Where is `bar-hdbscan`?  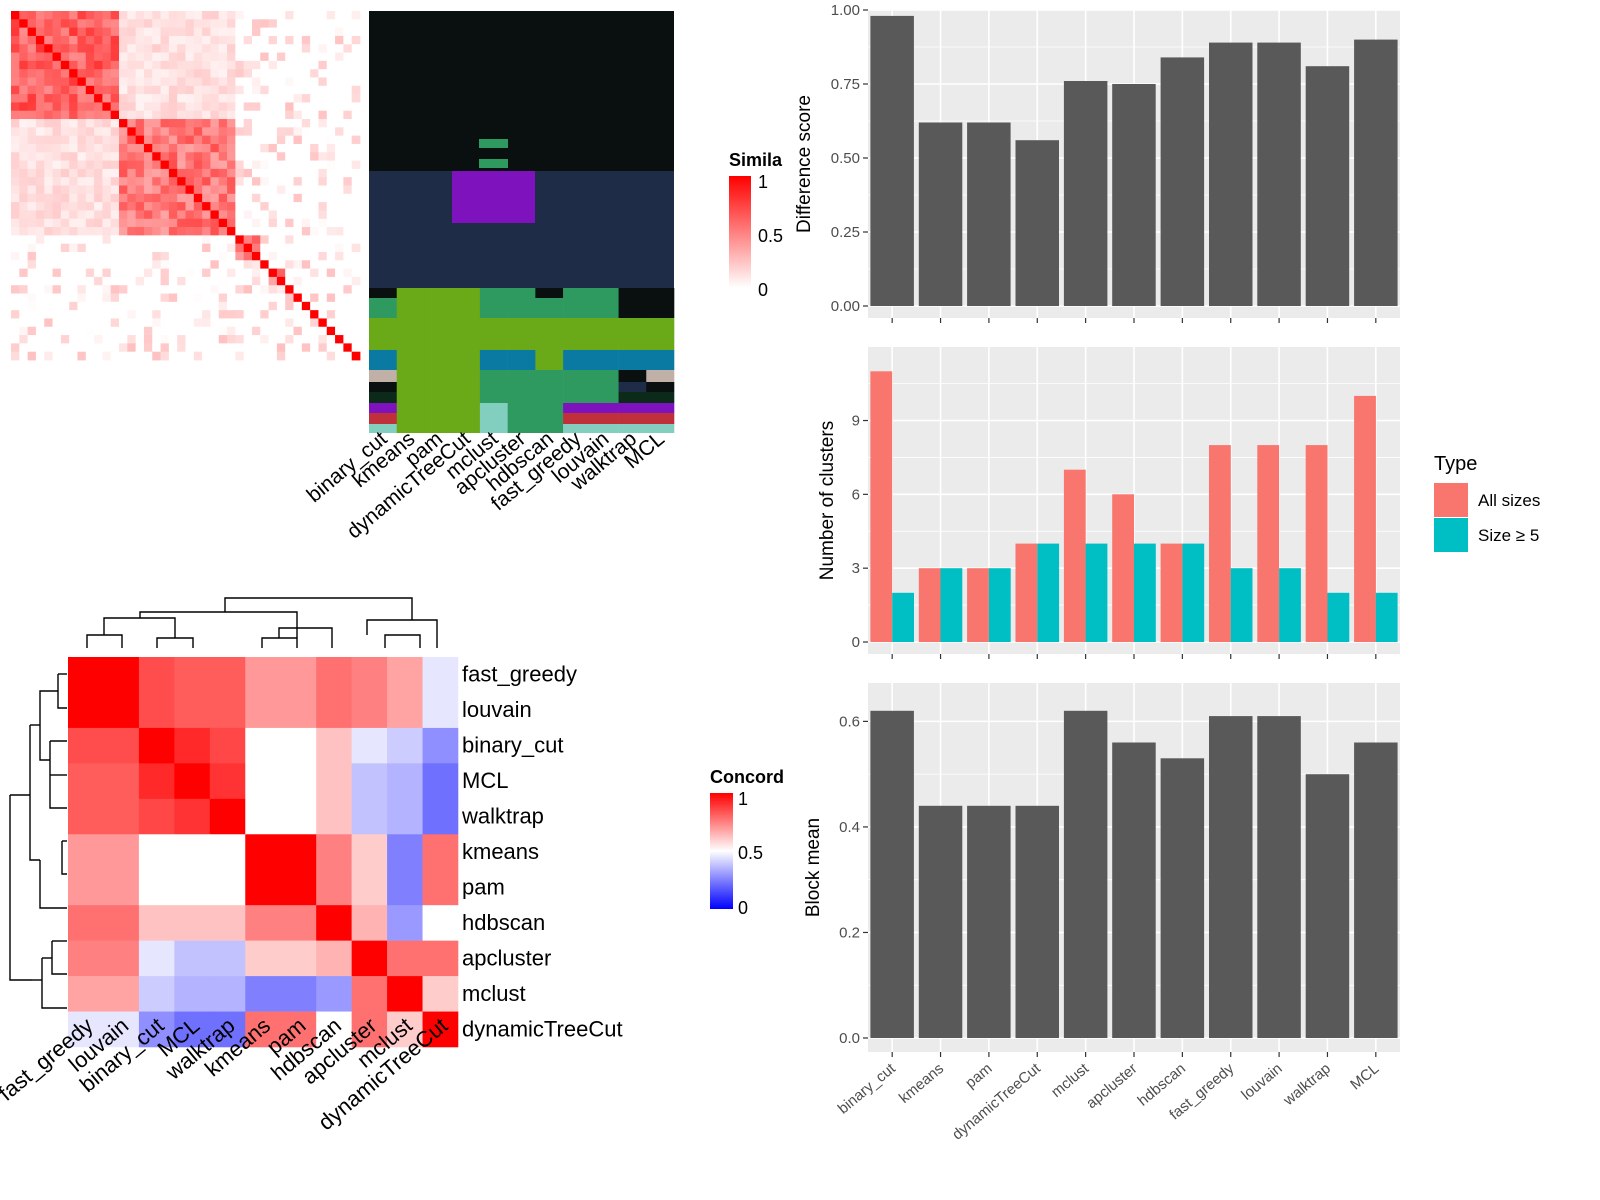
bar-hdbscan is located at coordinates (1182, 182).